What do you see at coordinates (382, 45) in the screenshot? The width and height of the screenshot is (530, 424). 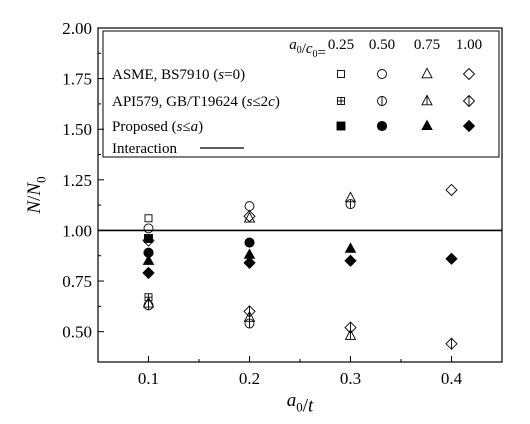 I see `legend-column-label: 0.50` at bounding box center [382, 45].